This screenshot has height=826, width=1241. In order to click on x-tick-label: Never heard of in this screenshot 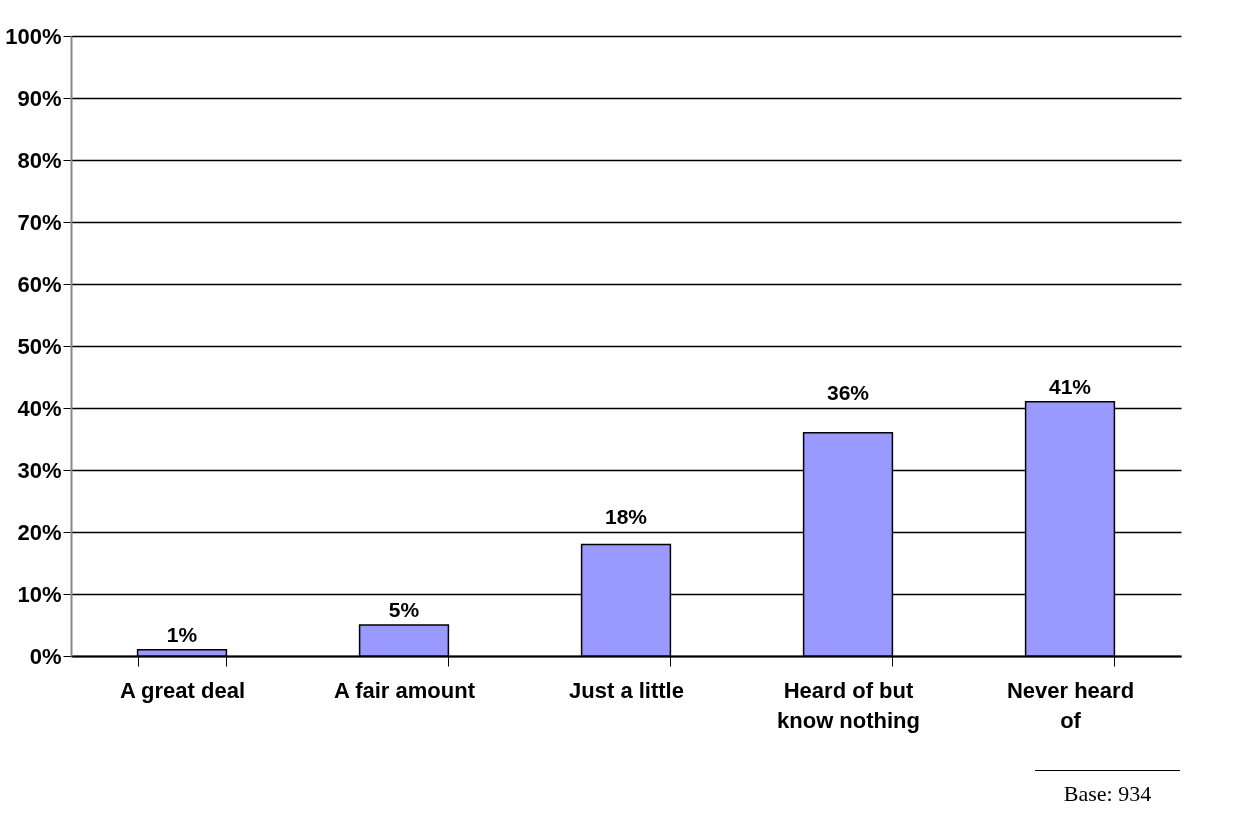, I will do `click(1070, 705)`.